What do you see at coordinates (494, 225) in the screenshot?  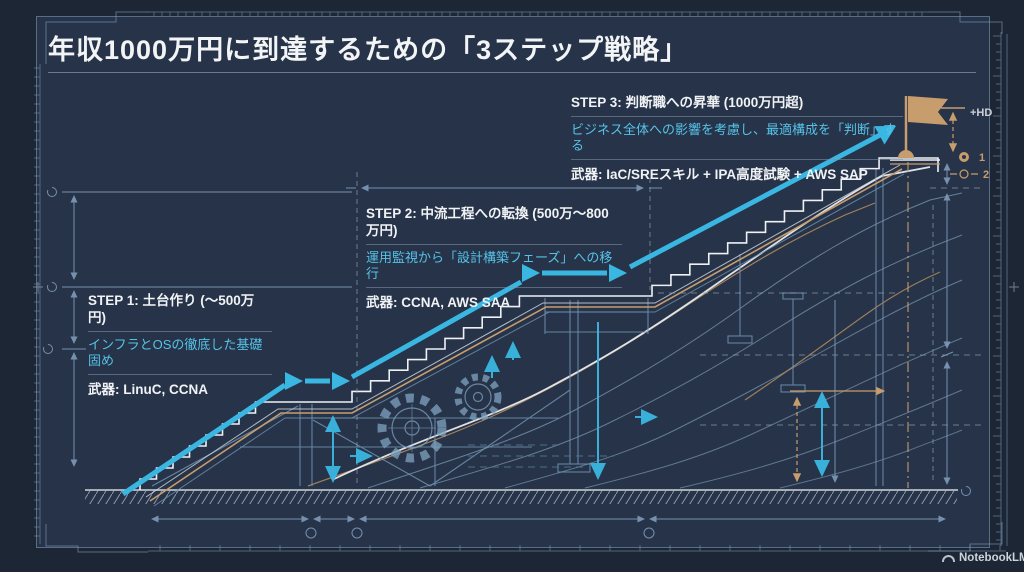 I see `step-2-heading: STEP 2: 中流工程への転換 (500万〜800万円)` at bounding box center [494, 225].